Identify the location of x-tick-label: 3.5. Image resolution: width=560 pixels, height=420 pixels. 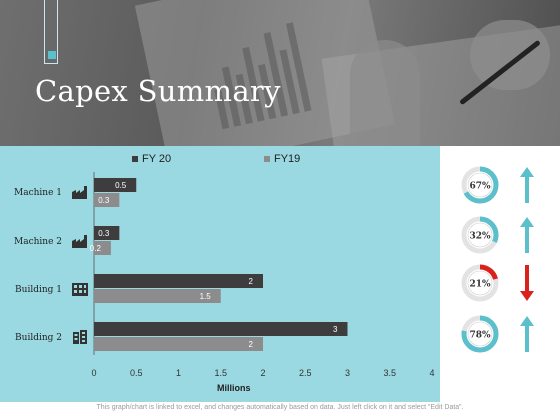
(389, 373).